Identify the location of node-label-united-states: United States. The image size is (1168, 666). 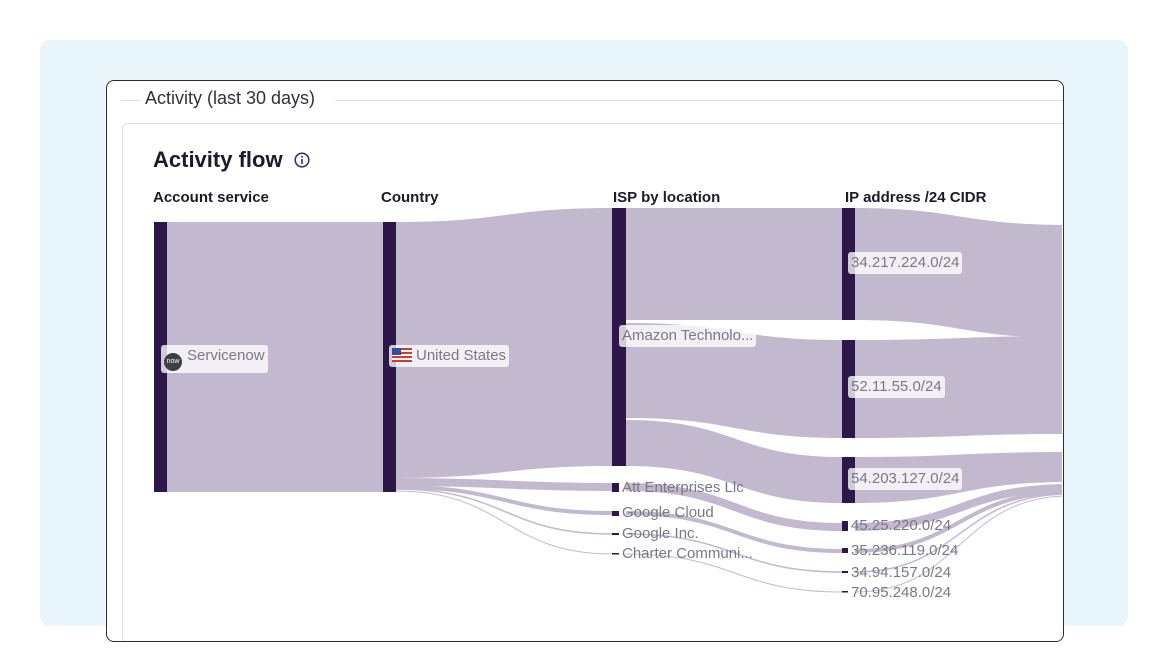
(449, 356).